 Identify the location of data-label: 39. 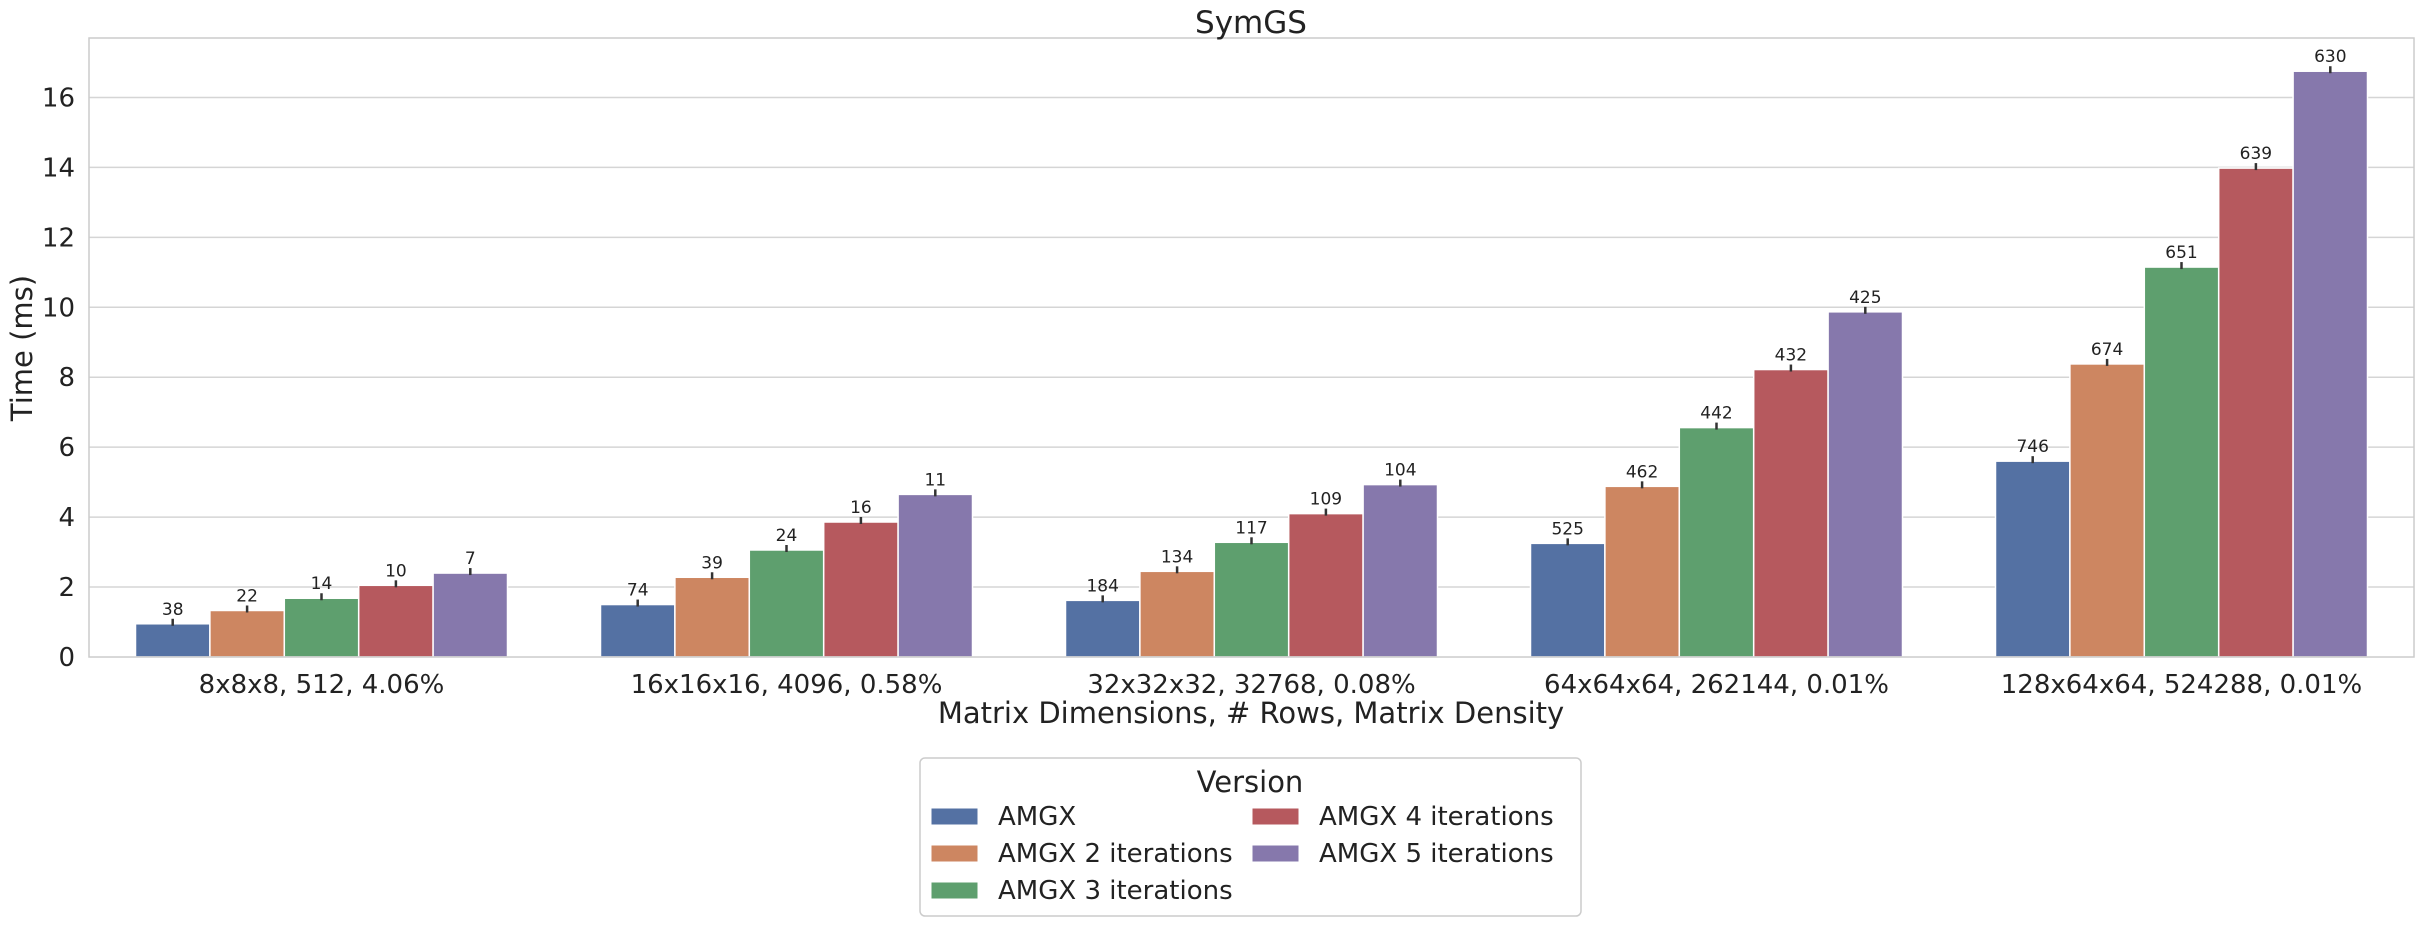
(712, 563).